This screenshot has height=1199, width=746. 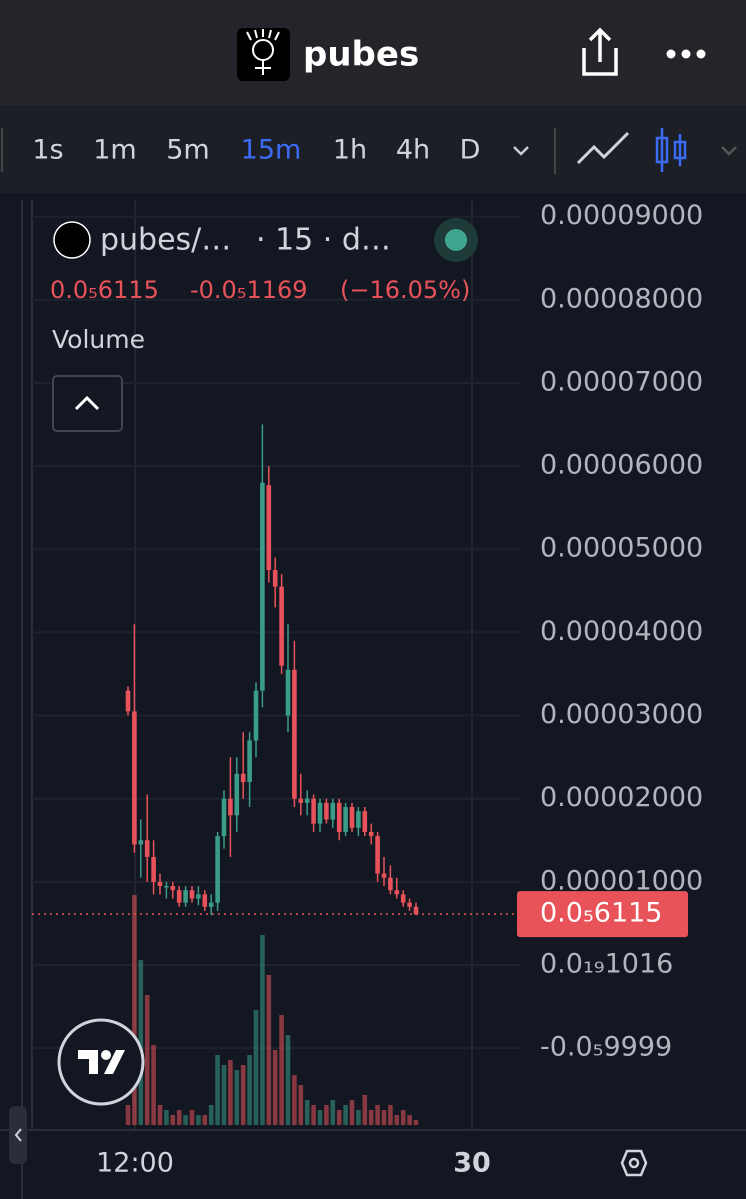 I want to click on y-tick-label: 0.00003000, so click(x=621, y=714).